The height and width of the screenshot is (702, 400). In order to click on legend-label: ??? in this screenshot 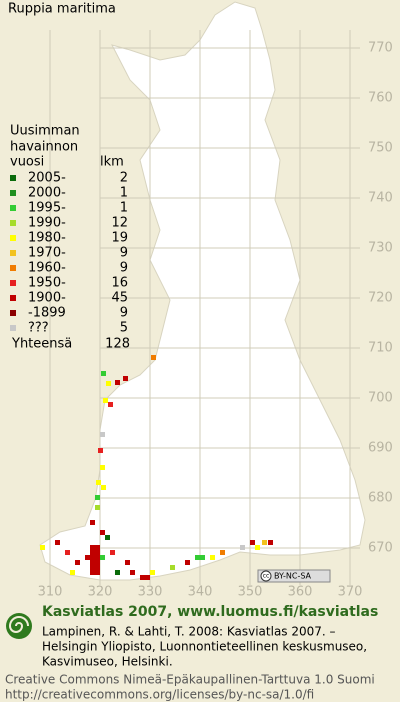, I will do `click(38, 328)`.